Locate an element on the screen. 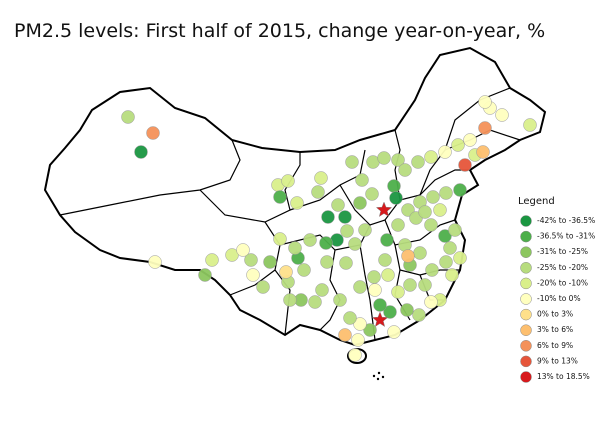  islets is located at coordinates (378, 376).